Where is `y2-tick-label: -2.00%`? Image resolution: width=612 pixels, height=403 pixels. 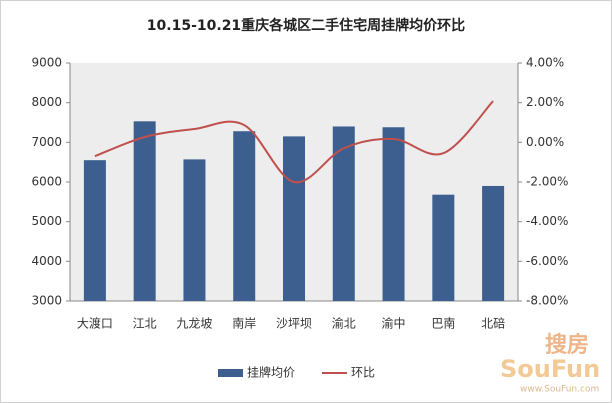
y2-tick-label: -2.00% is located at coordinates (547, 182).